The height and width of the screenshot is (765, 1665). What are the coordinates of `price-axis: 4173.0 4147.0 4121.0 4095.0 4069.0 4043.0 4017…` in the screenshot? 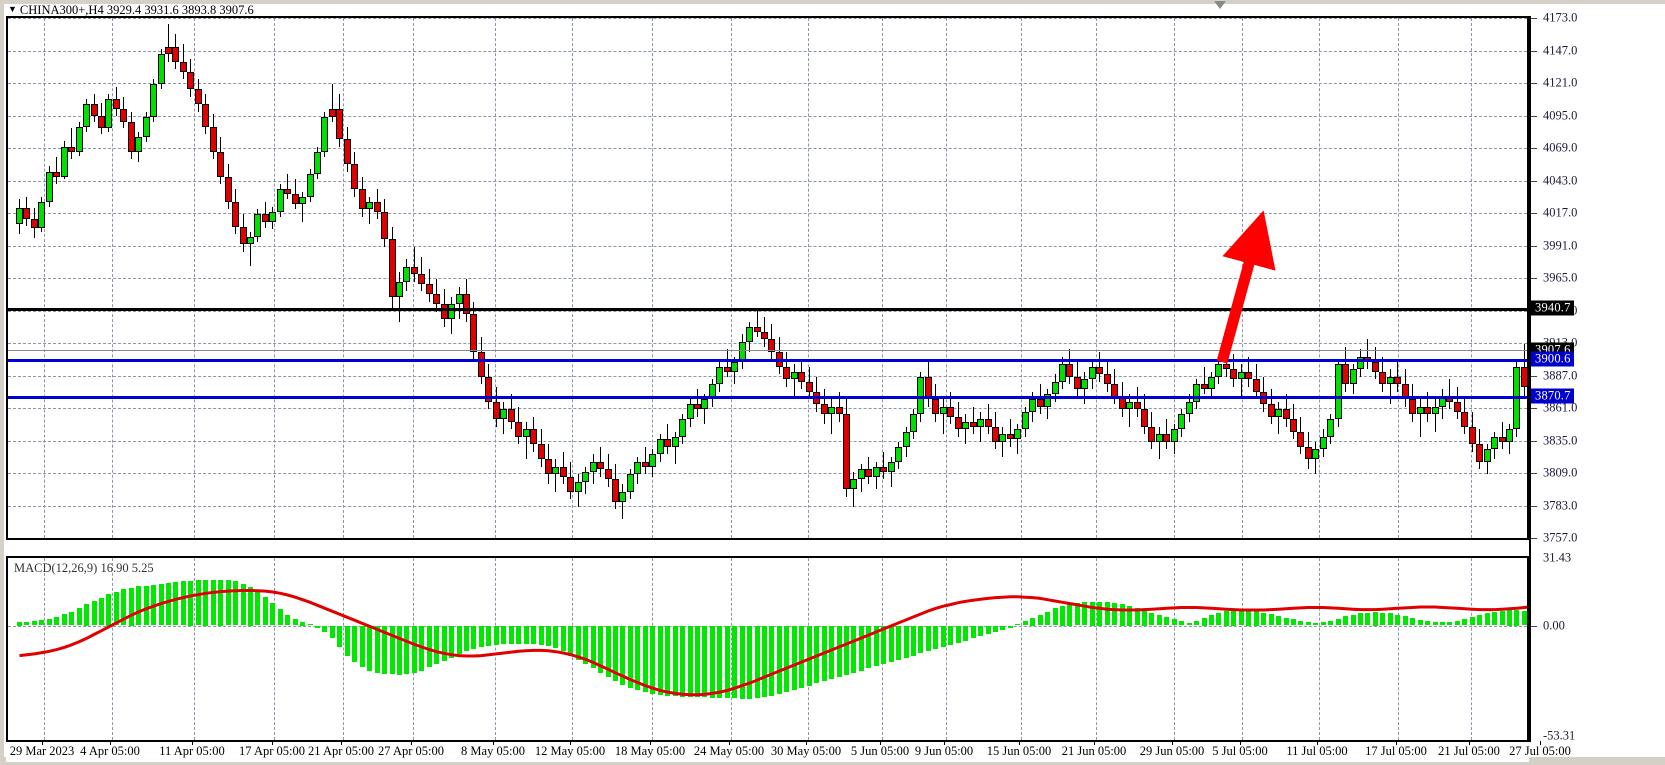 It's located at (1597, 377).